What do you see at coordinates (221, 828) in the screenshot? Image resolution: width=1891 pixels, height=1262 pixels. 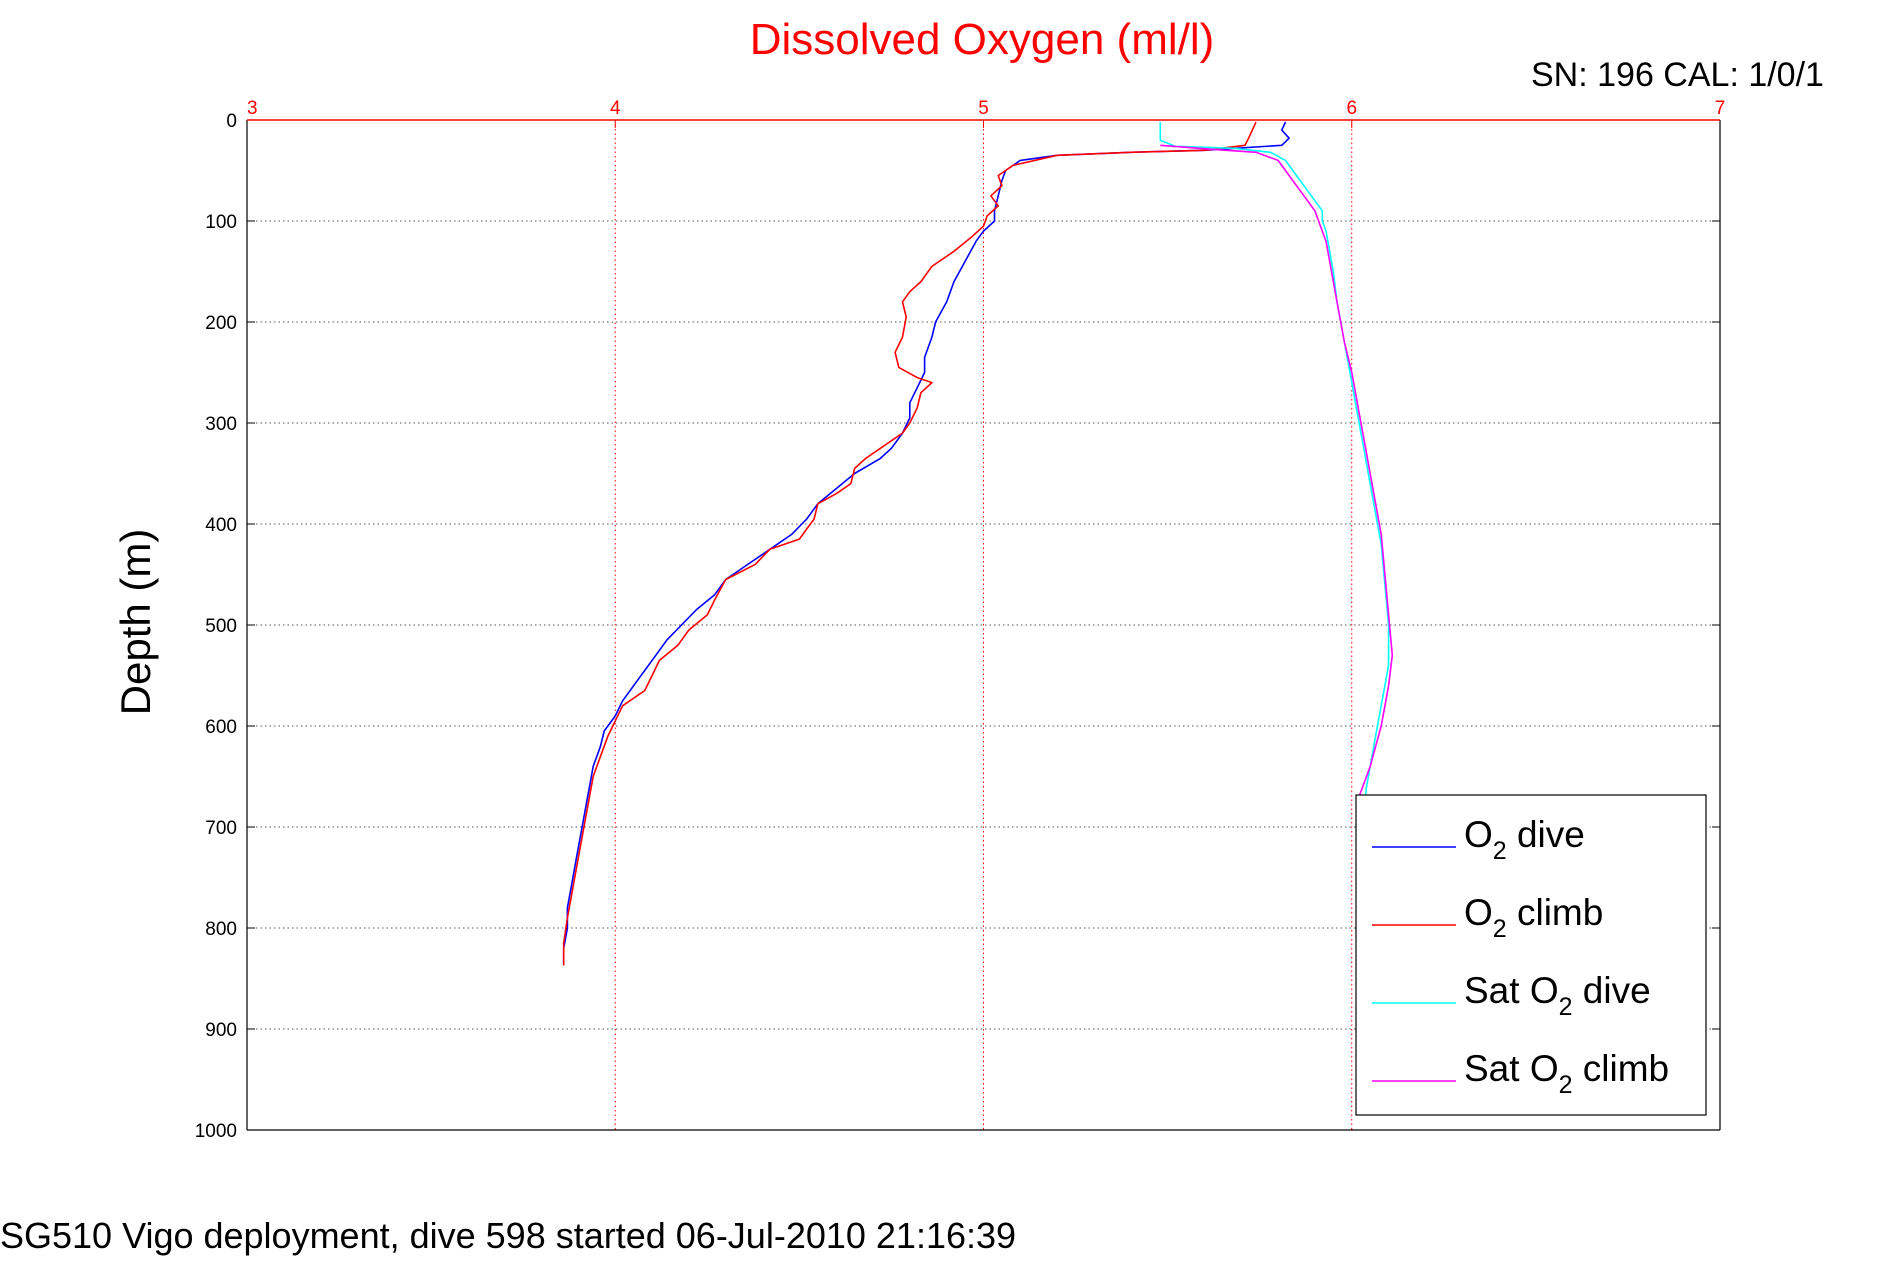 I see `y-tick-label: 700` at bounding box center [221, 828].